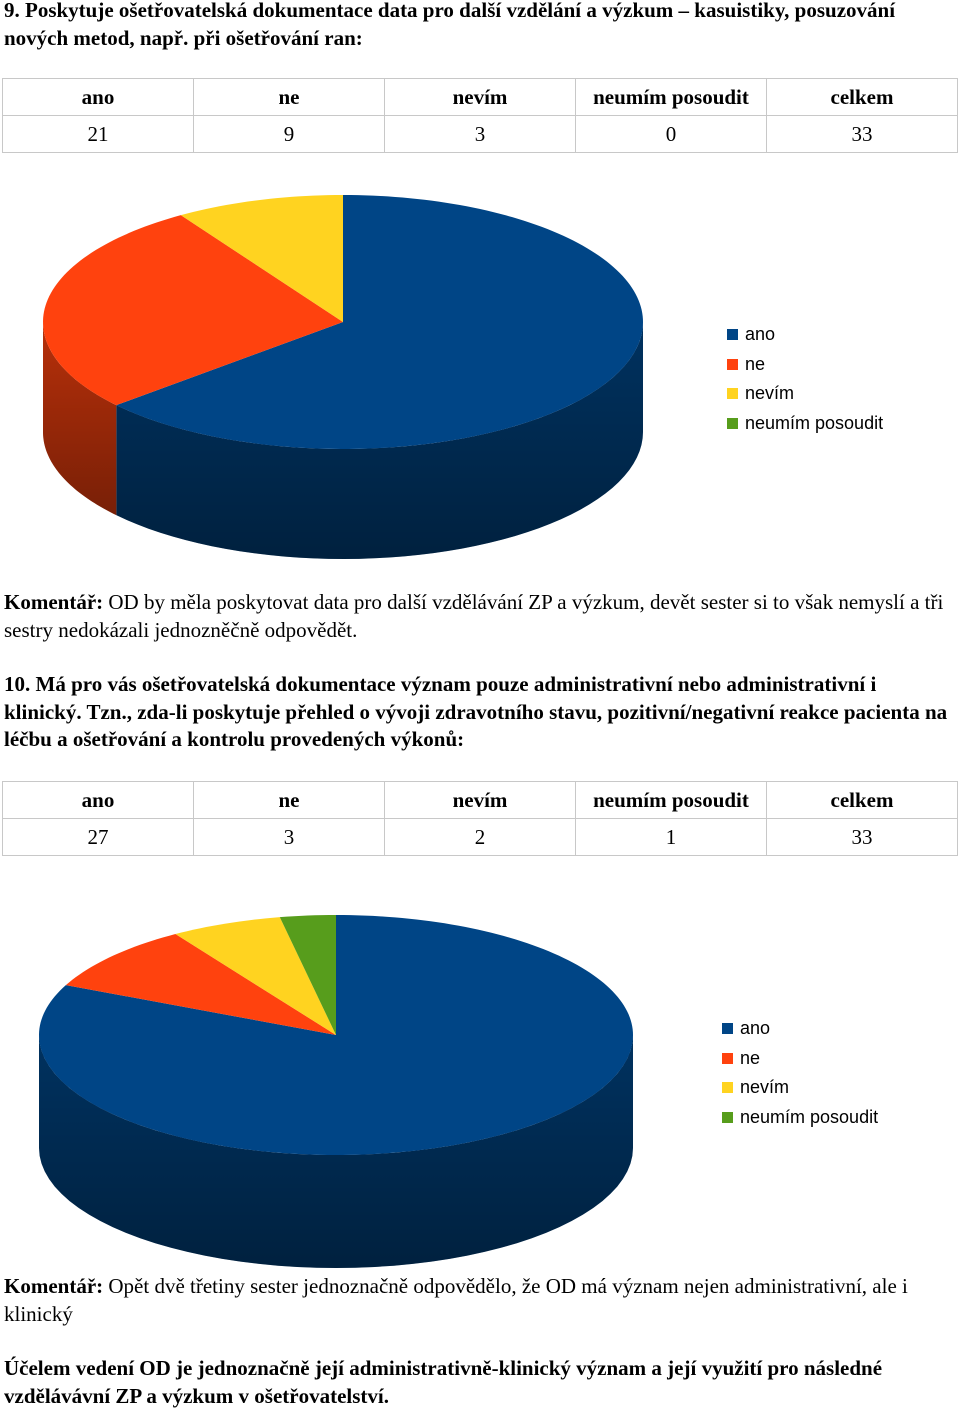 This screenshot has height=1410, width=960. I want to click on table-row: 27 3 2 1 33, so click(480, 837).